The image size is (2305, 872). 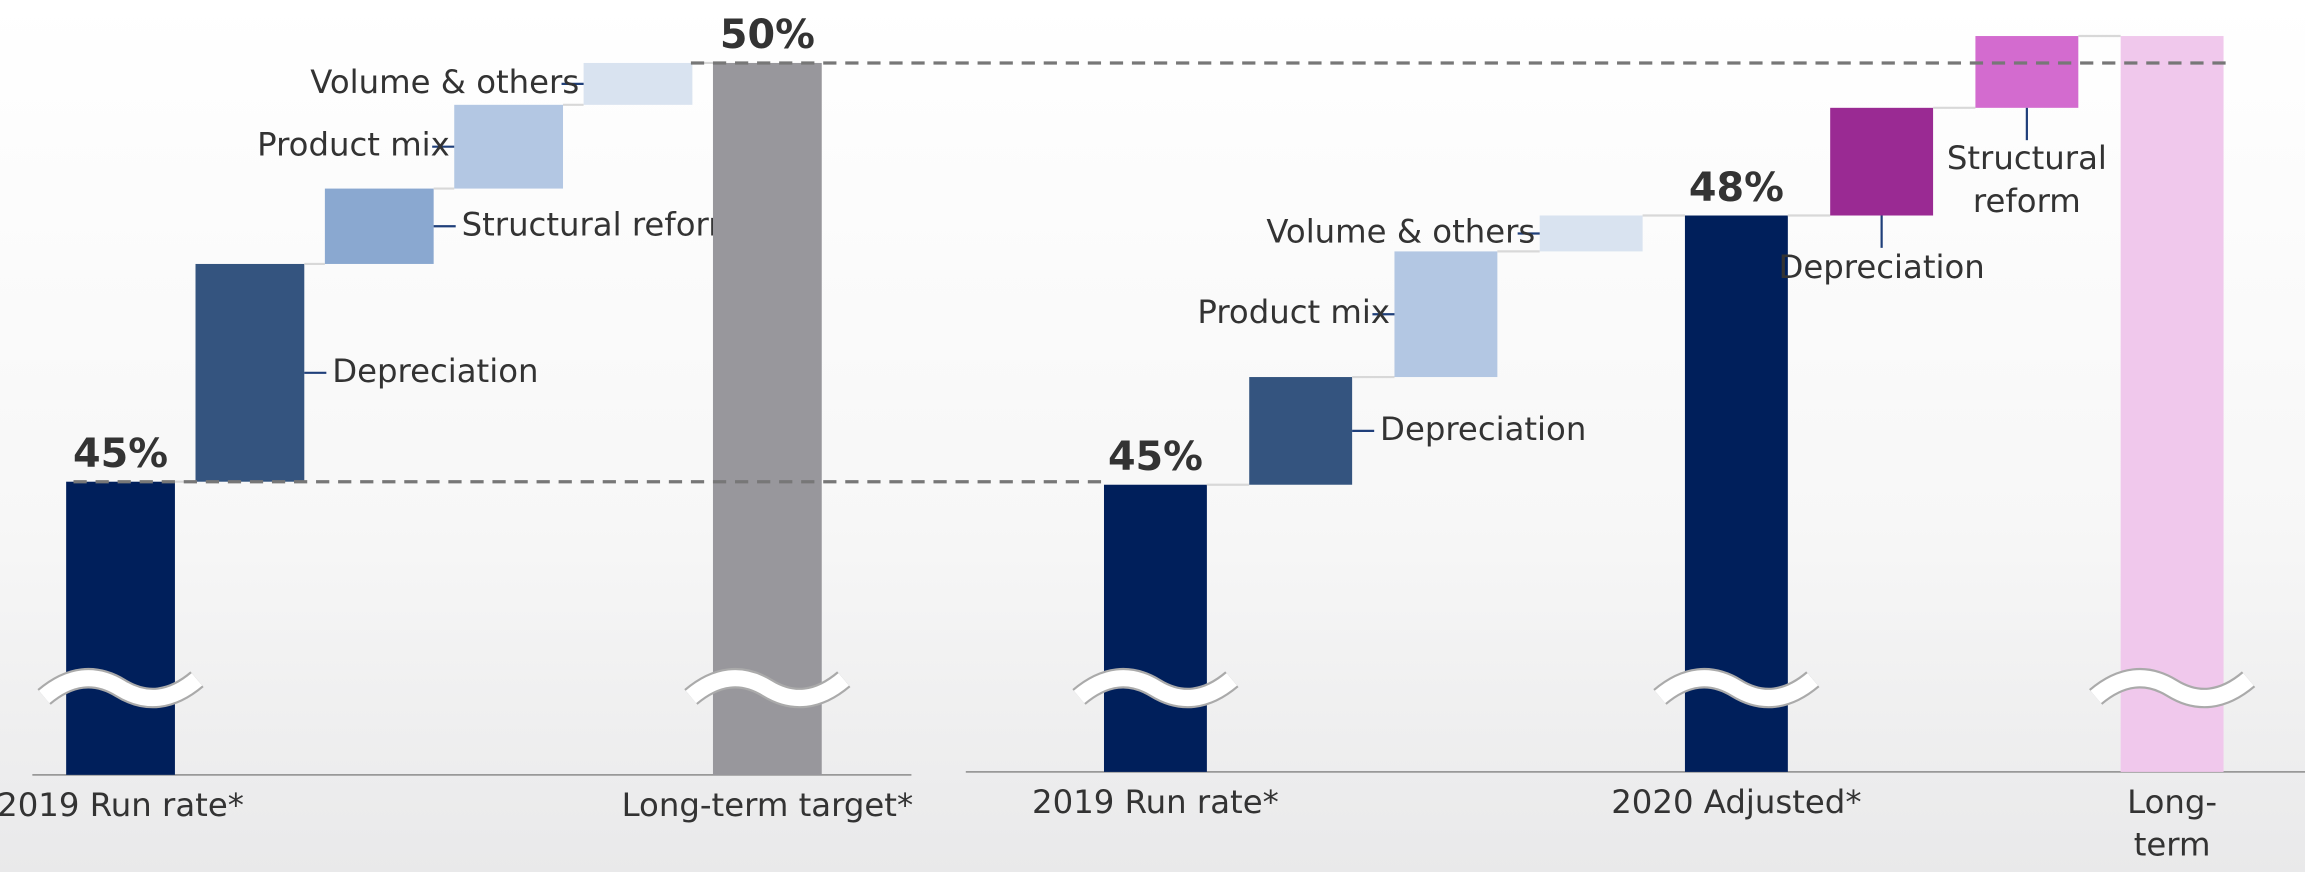 I want to click on step-label-box: Structural reform, so click(x=2026, y=181).